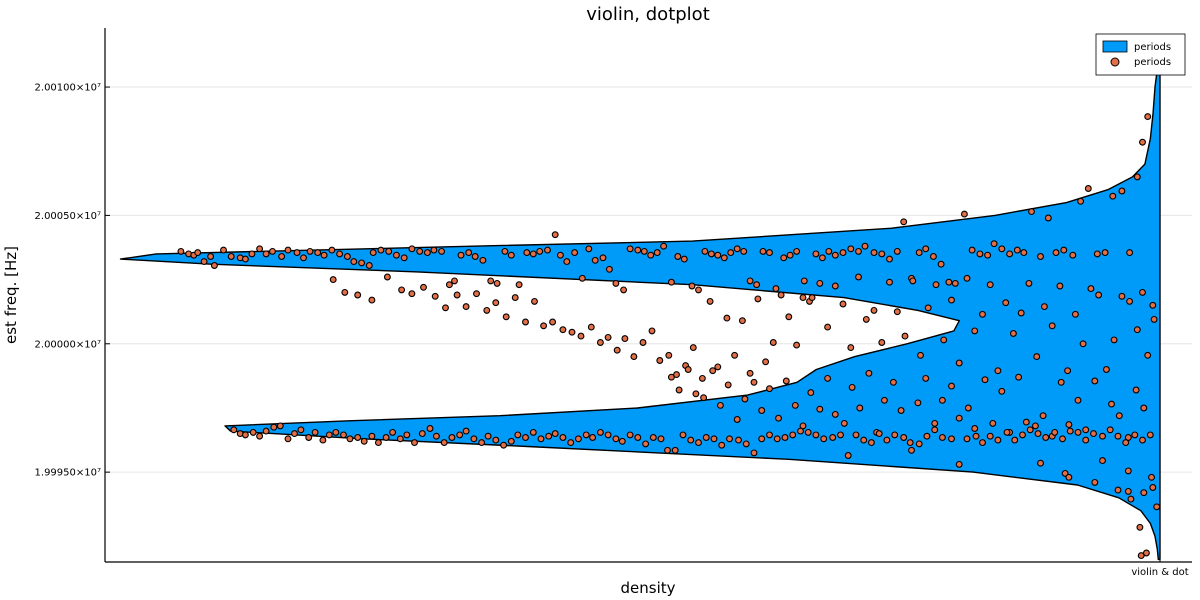  What do you see at coordinates (1140, 54) in the screenshot?
I see `legend: periods periods` at bounding box center [1140, 54].